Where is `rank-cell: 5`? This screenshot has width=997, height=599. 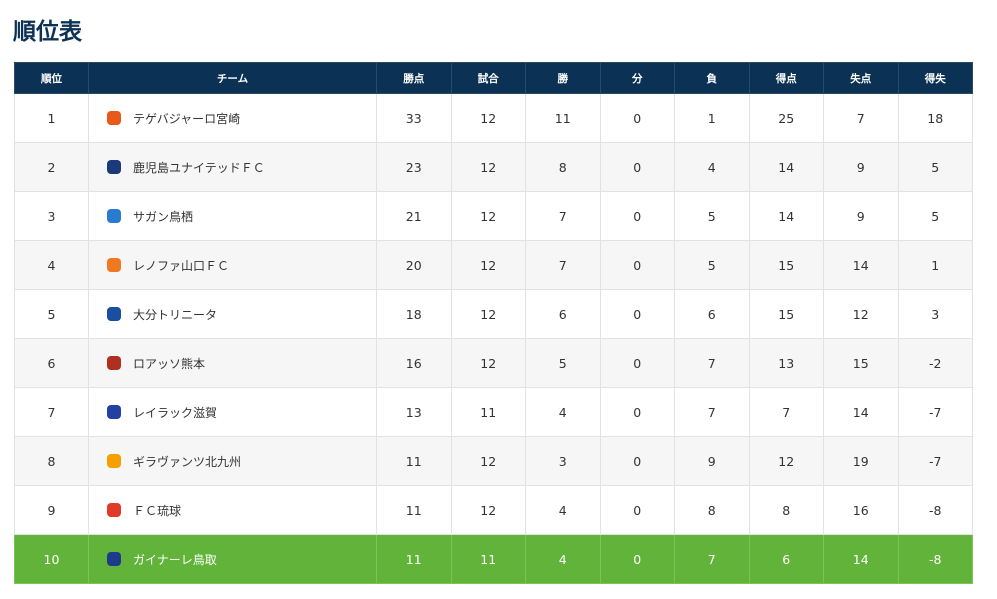 rank-cell: 5 is located at coordinates (51, 314).